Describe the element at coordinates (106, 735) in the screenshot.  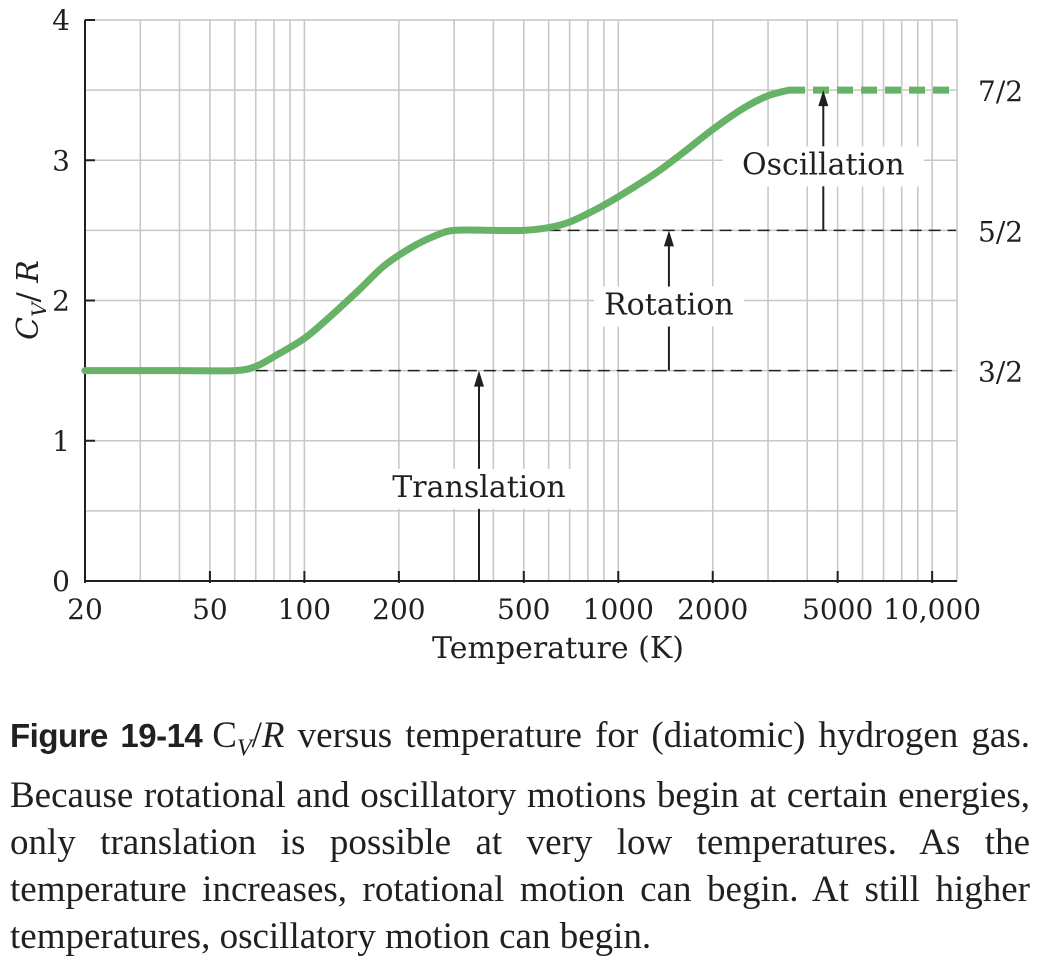
I see `figure-label: Figure 19-14` at that location.